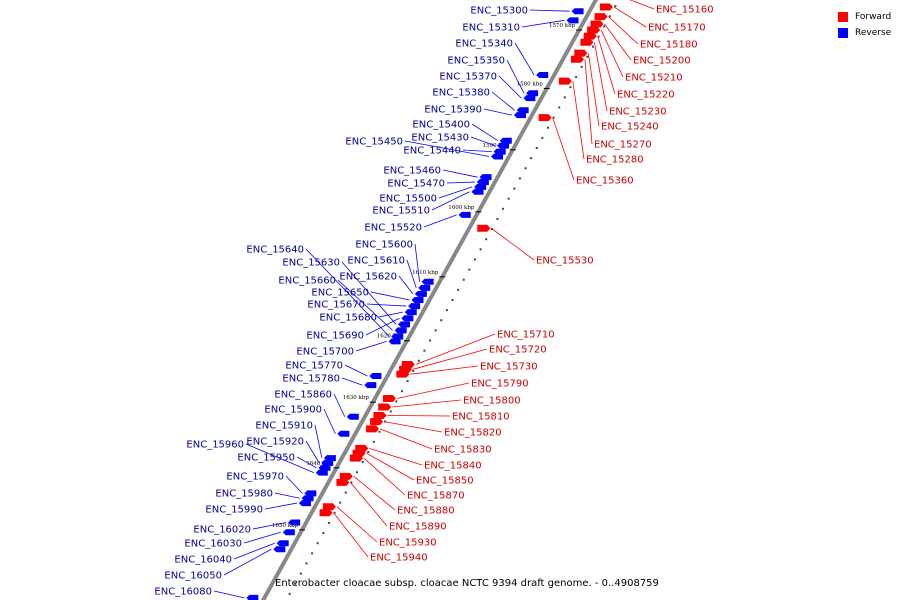 This screenshot has height=600, width=900. Describe the element at coordinates (426, 511) in the screenshot. I see `forward-gene-label: ENC_15880` at that location.